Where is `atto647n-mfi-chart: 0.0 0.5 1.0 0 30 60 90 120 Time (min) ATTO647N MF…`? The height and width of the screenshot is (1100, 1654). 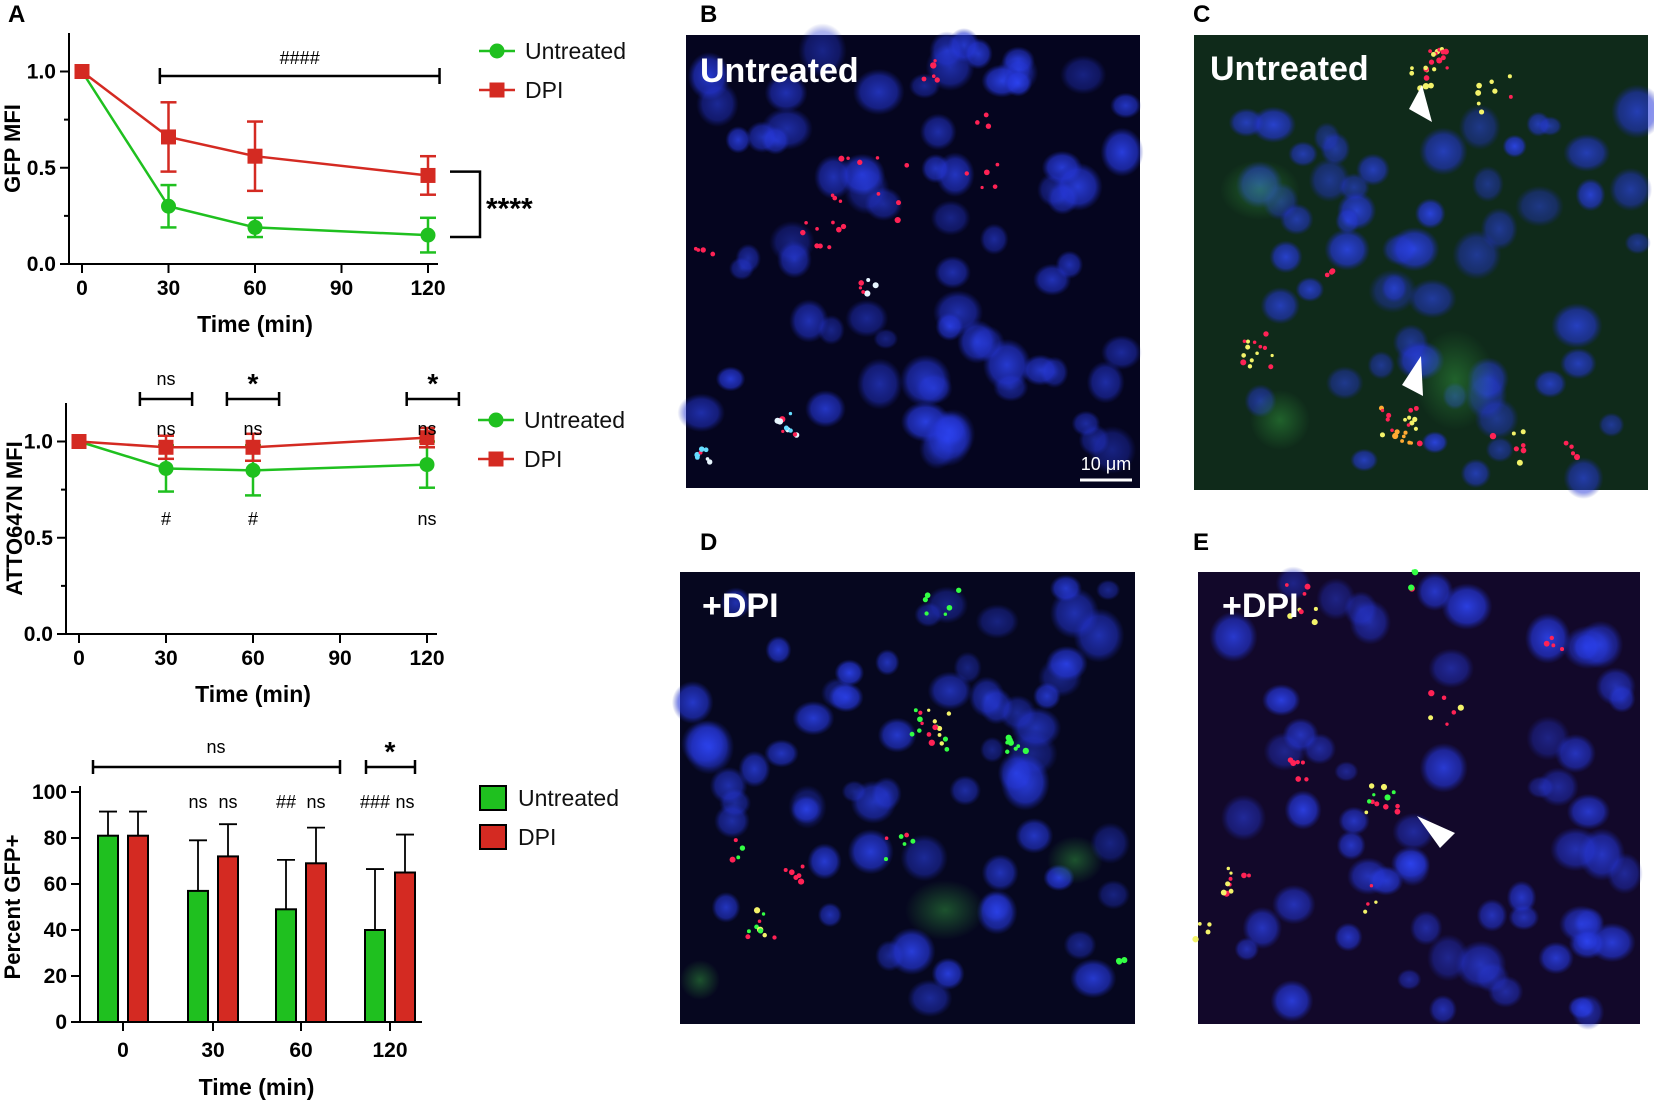
atto647n-mfi-chart: 0.0 0.5 1.0 0 30 60 90 120 Time (min) ATTO647N MF… is located at coordinates (313, 537).